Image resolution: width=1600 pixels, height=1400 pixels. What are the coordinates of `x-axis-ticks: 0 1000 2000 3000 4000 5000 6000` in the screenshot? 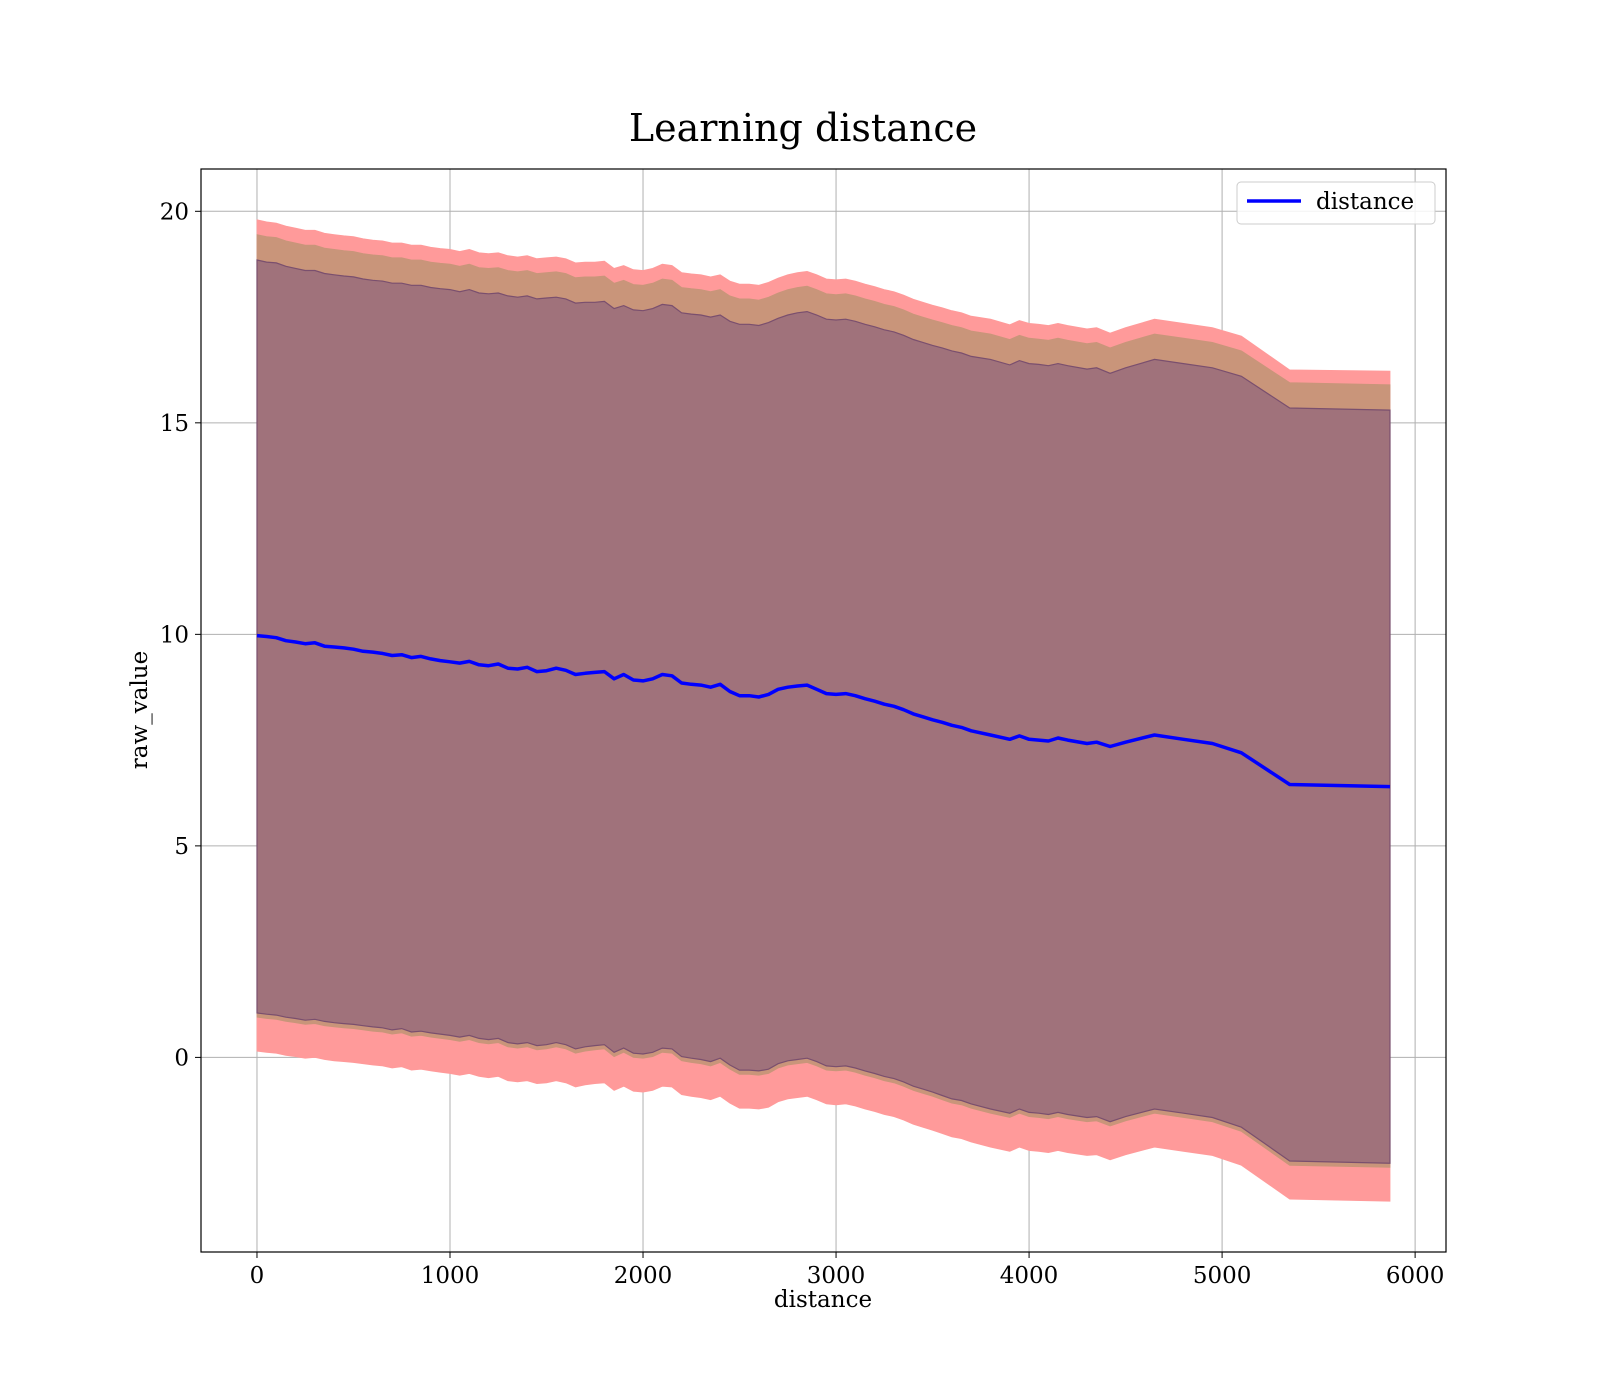 It's located at (847, 1270).